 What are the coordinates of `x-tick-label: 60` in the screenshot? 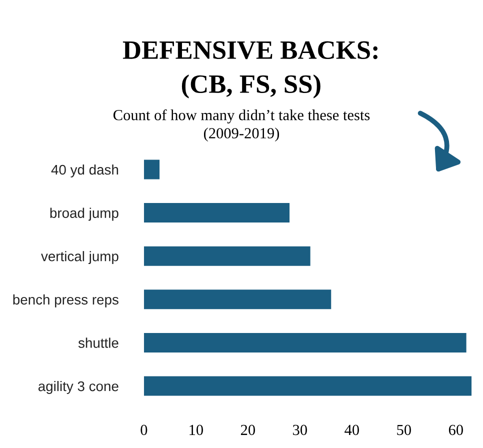 It's located at (455, 430).